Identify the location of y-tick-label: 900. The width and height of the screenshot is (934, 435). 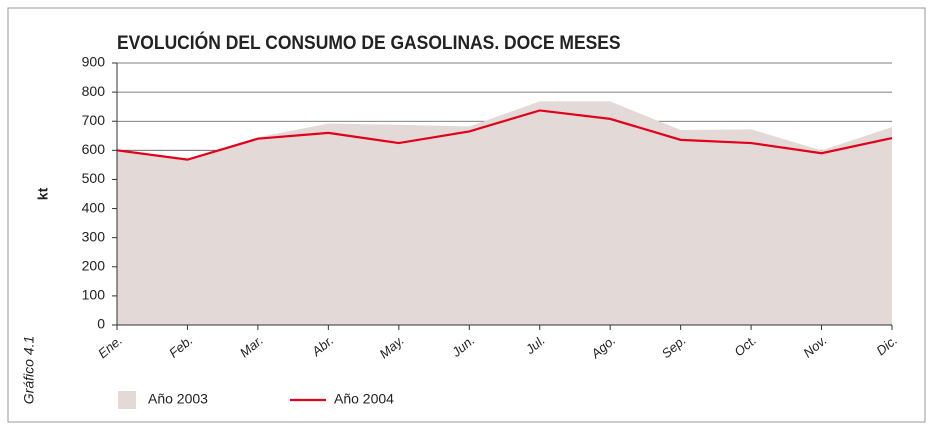
(94, 62).